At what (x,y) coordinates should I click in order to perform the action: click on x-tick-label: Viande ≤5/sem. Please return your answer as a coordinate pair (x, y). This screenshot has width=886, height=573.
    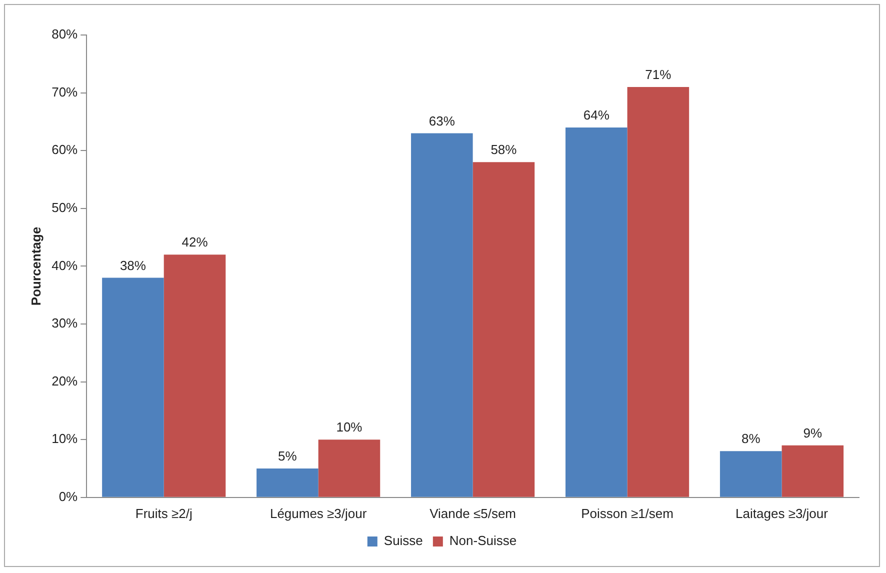
    Looking at the image, I should click on (473, 513).